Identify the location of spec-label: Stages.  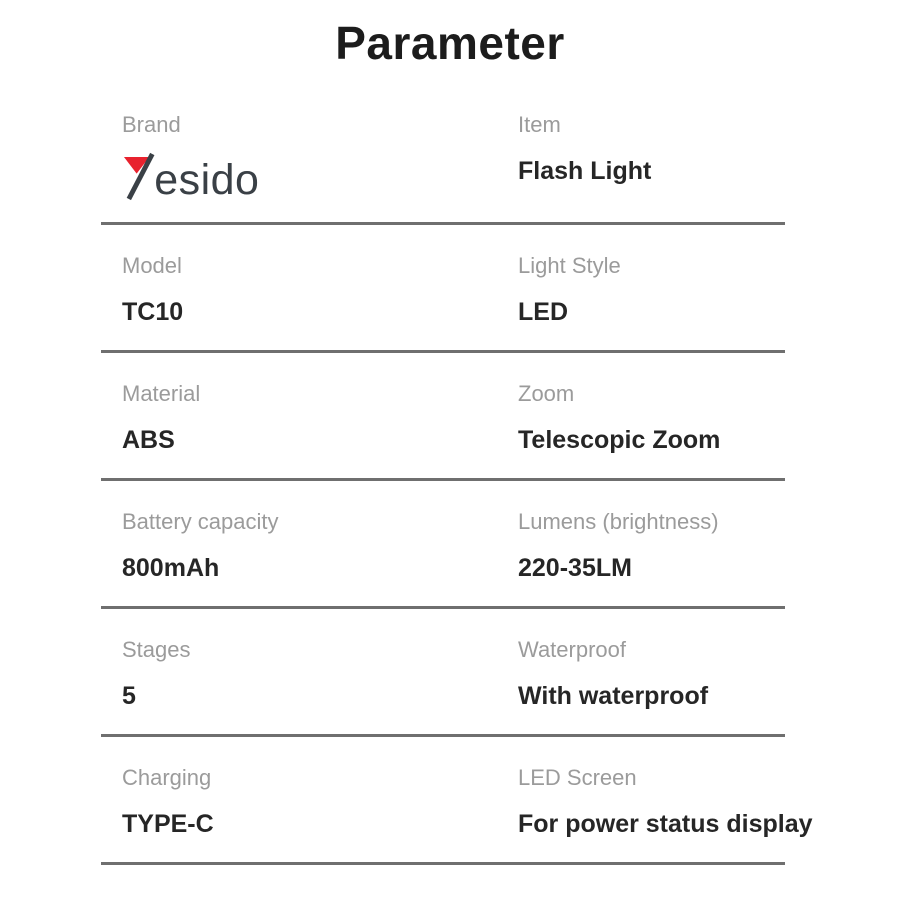
(156, 649).